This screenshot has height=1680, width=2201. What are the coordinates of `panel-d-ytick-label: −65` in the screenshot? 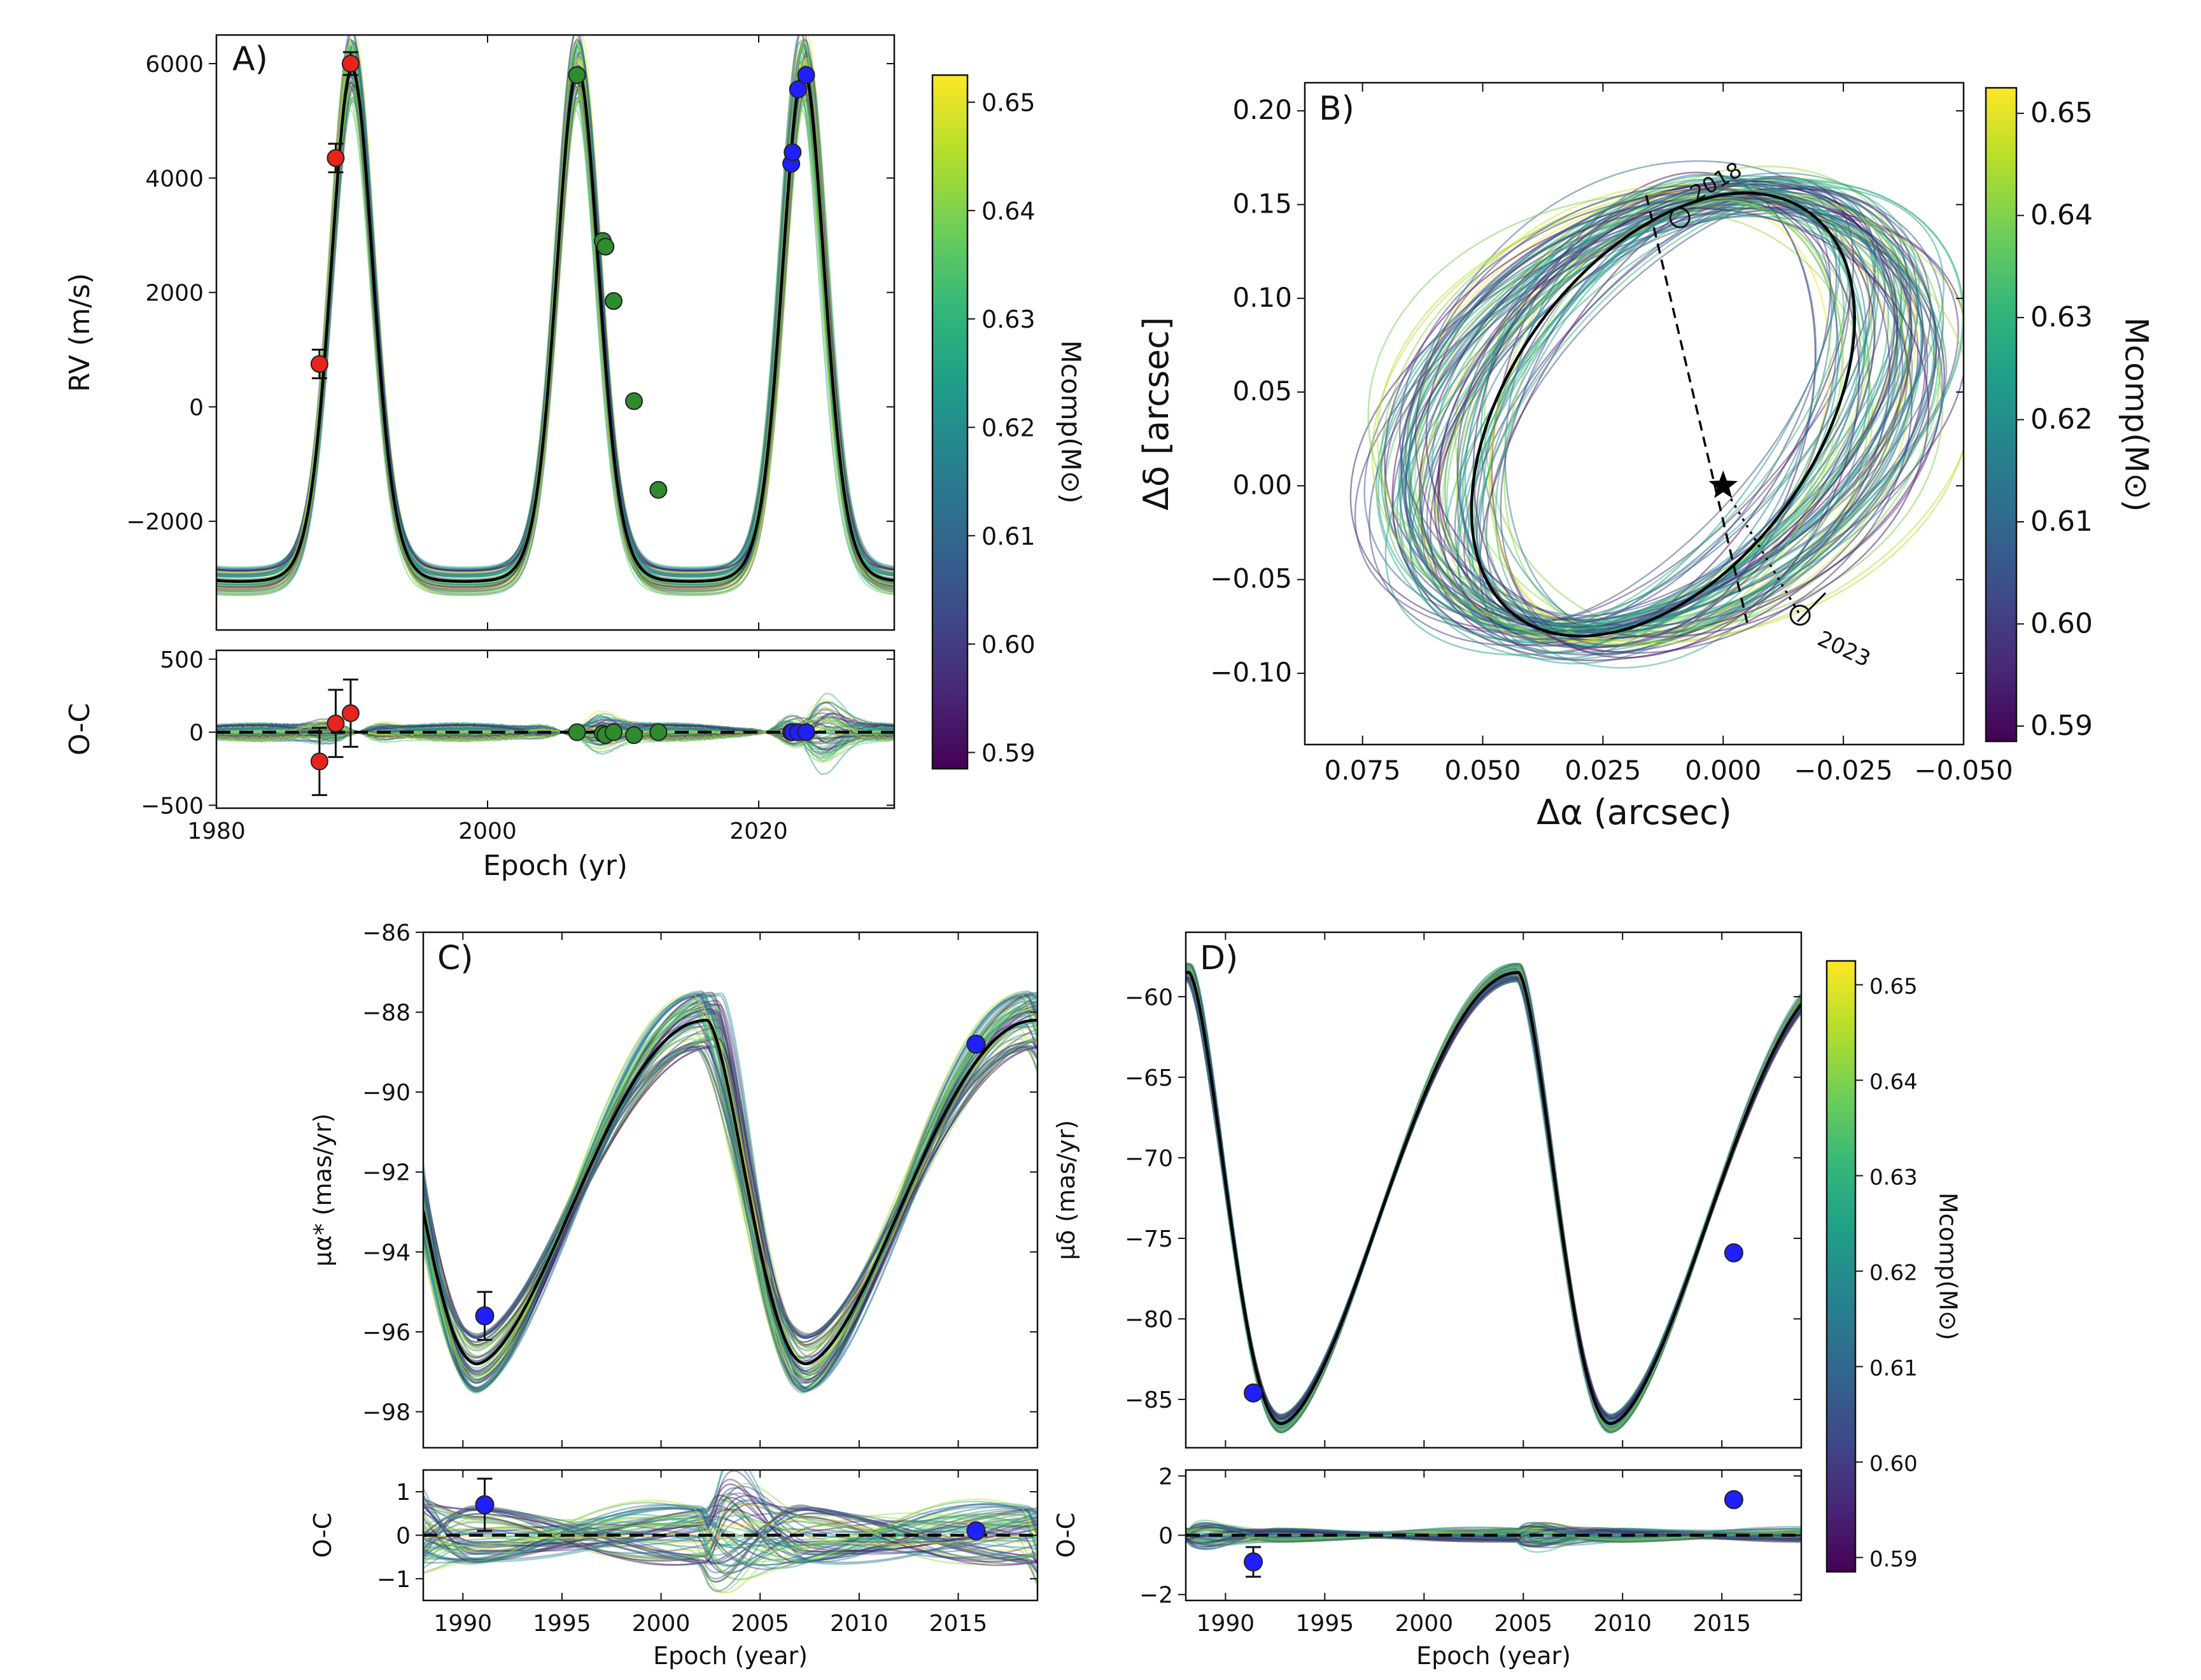 It's located at (1149, 1078).